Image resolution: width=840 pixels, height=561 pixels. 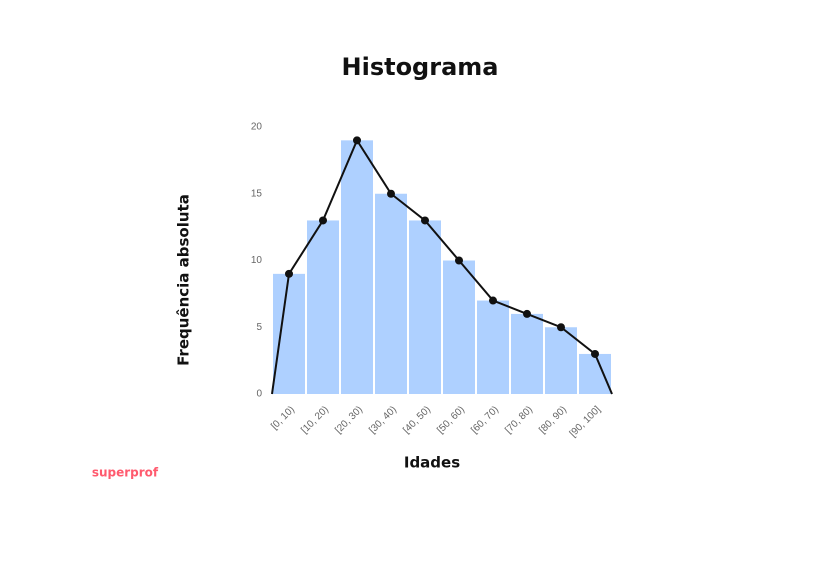 What do you see at coordinates (451, 420) in the screenshot?
I see `x-tick-label: [50, 60)` at bounding box center [451, 420].